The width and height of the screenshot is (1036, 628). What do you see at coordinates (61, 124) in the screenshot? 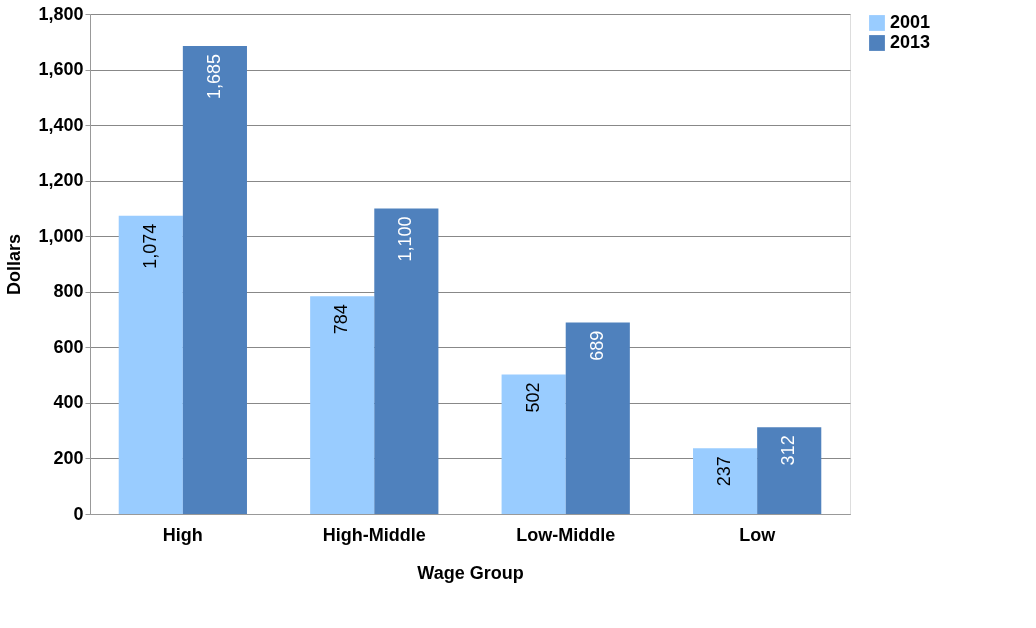
I see `y-tick-label: 1,400` at bounding box center [61, 124].